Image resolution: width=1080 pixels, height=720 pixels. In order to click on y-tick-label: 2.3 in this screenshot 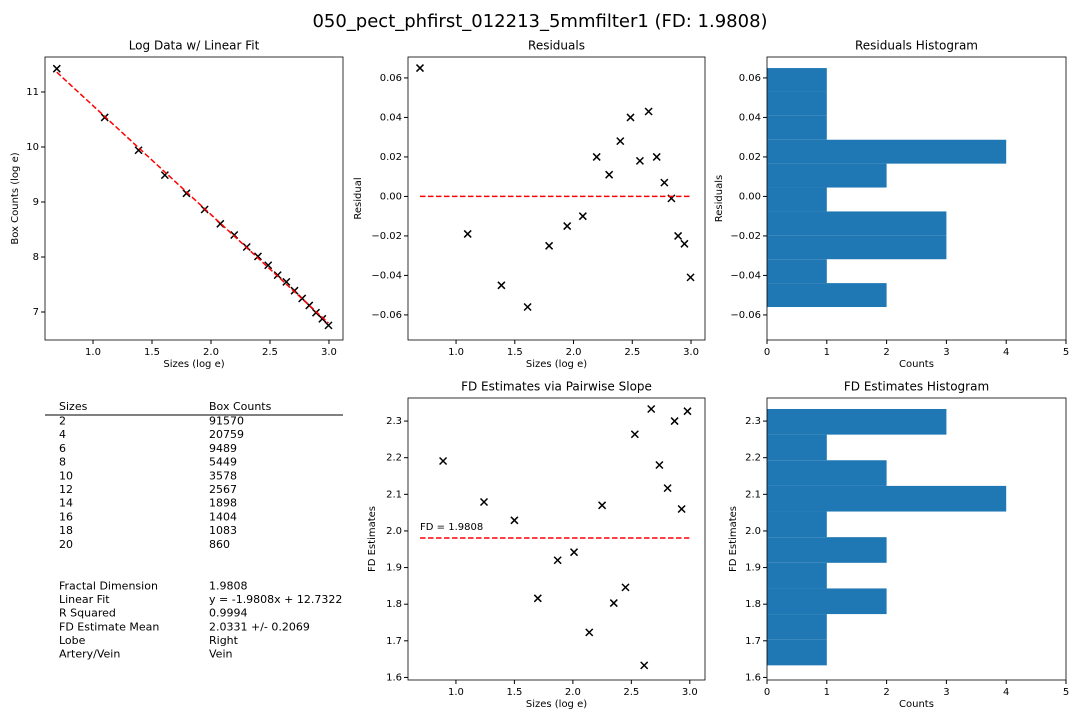, I will do `click(394, 421)`.